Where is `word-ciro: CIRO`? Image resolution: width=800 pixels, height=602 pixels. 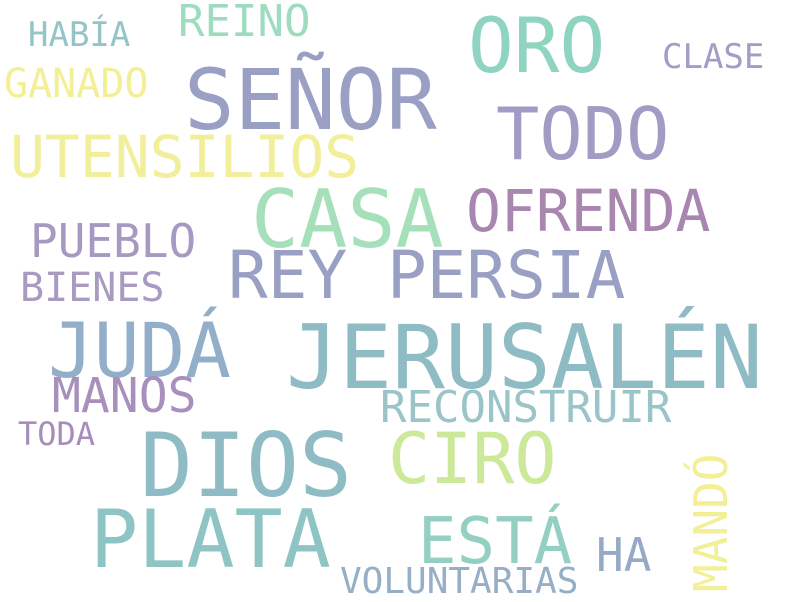 word-ciro: CIRO is located at coordinates (472, 459).